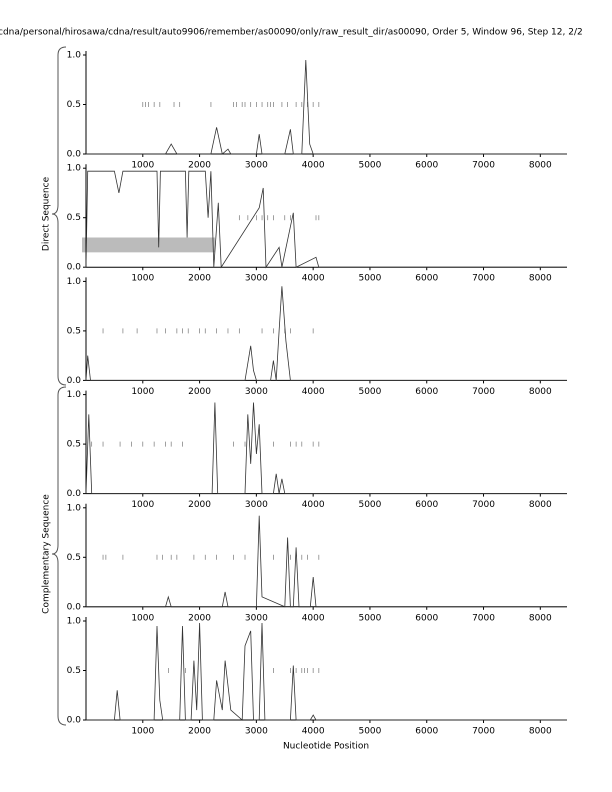 The image size is (612, 792). Describe the element at coordinates (47, 213) in the screenshot. I see `group-label: Direct Sequence` at that location.